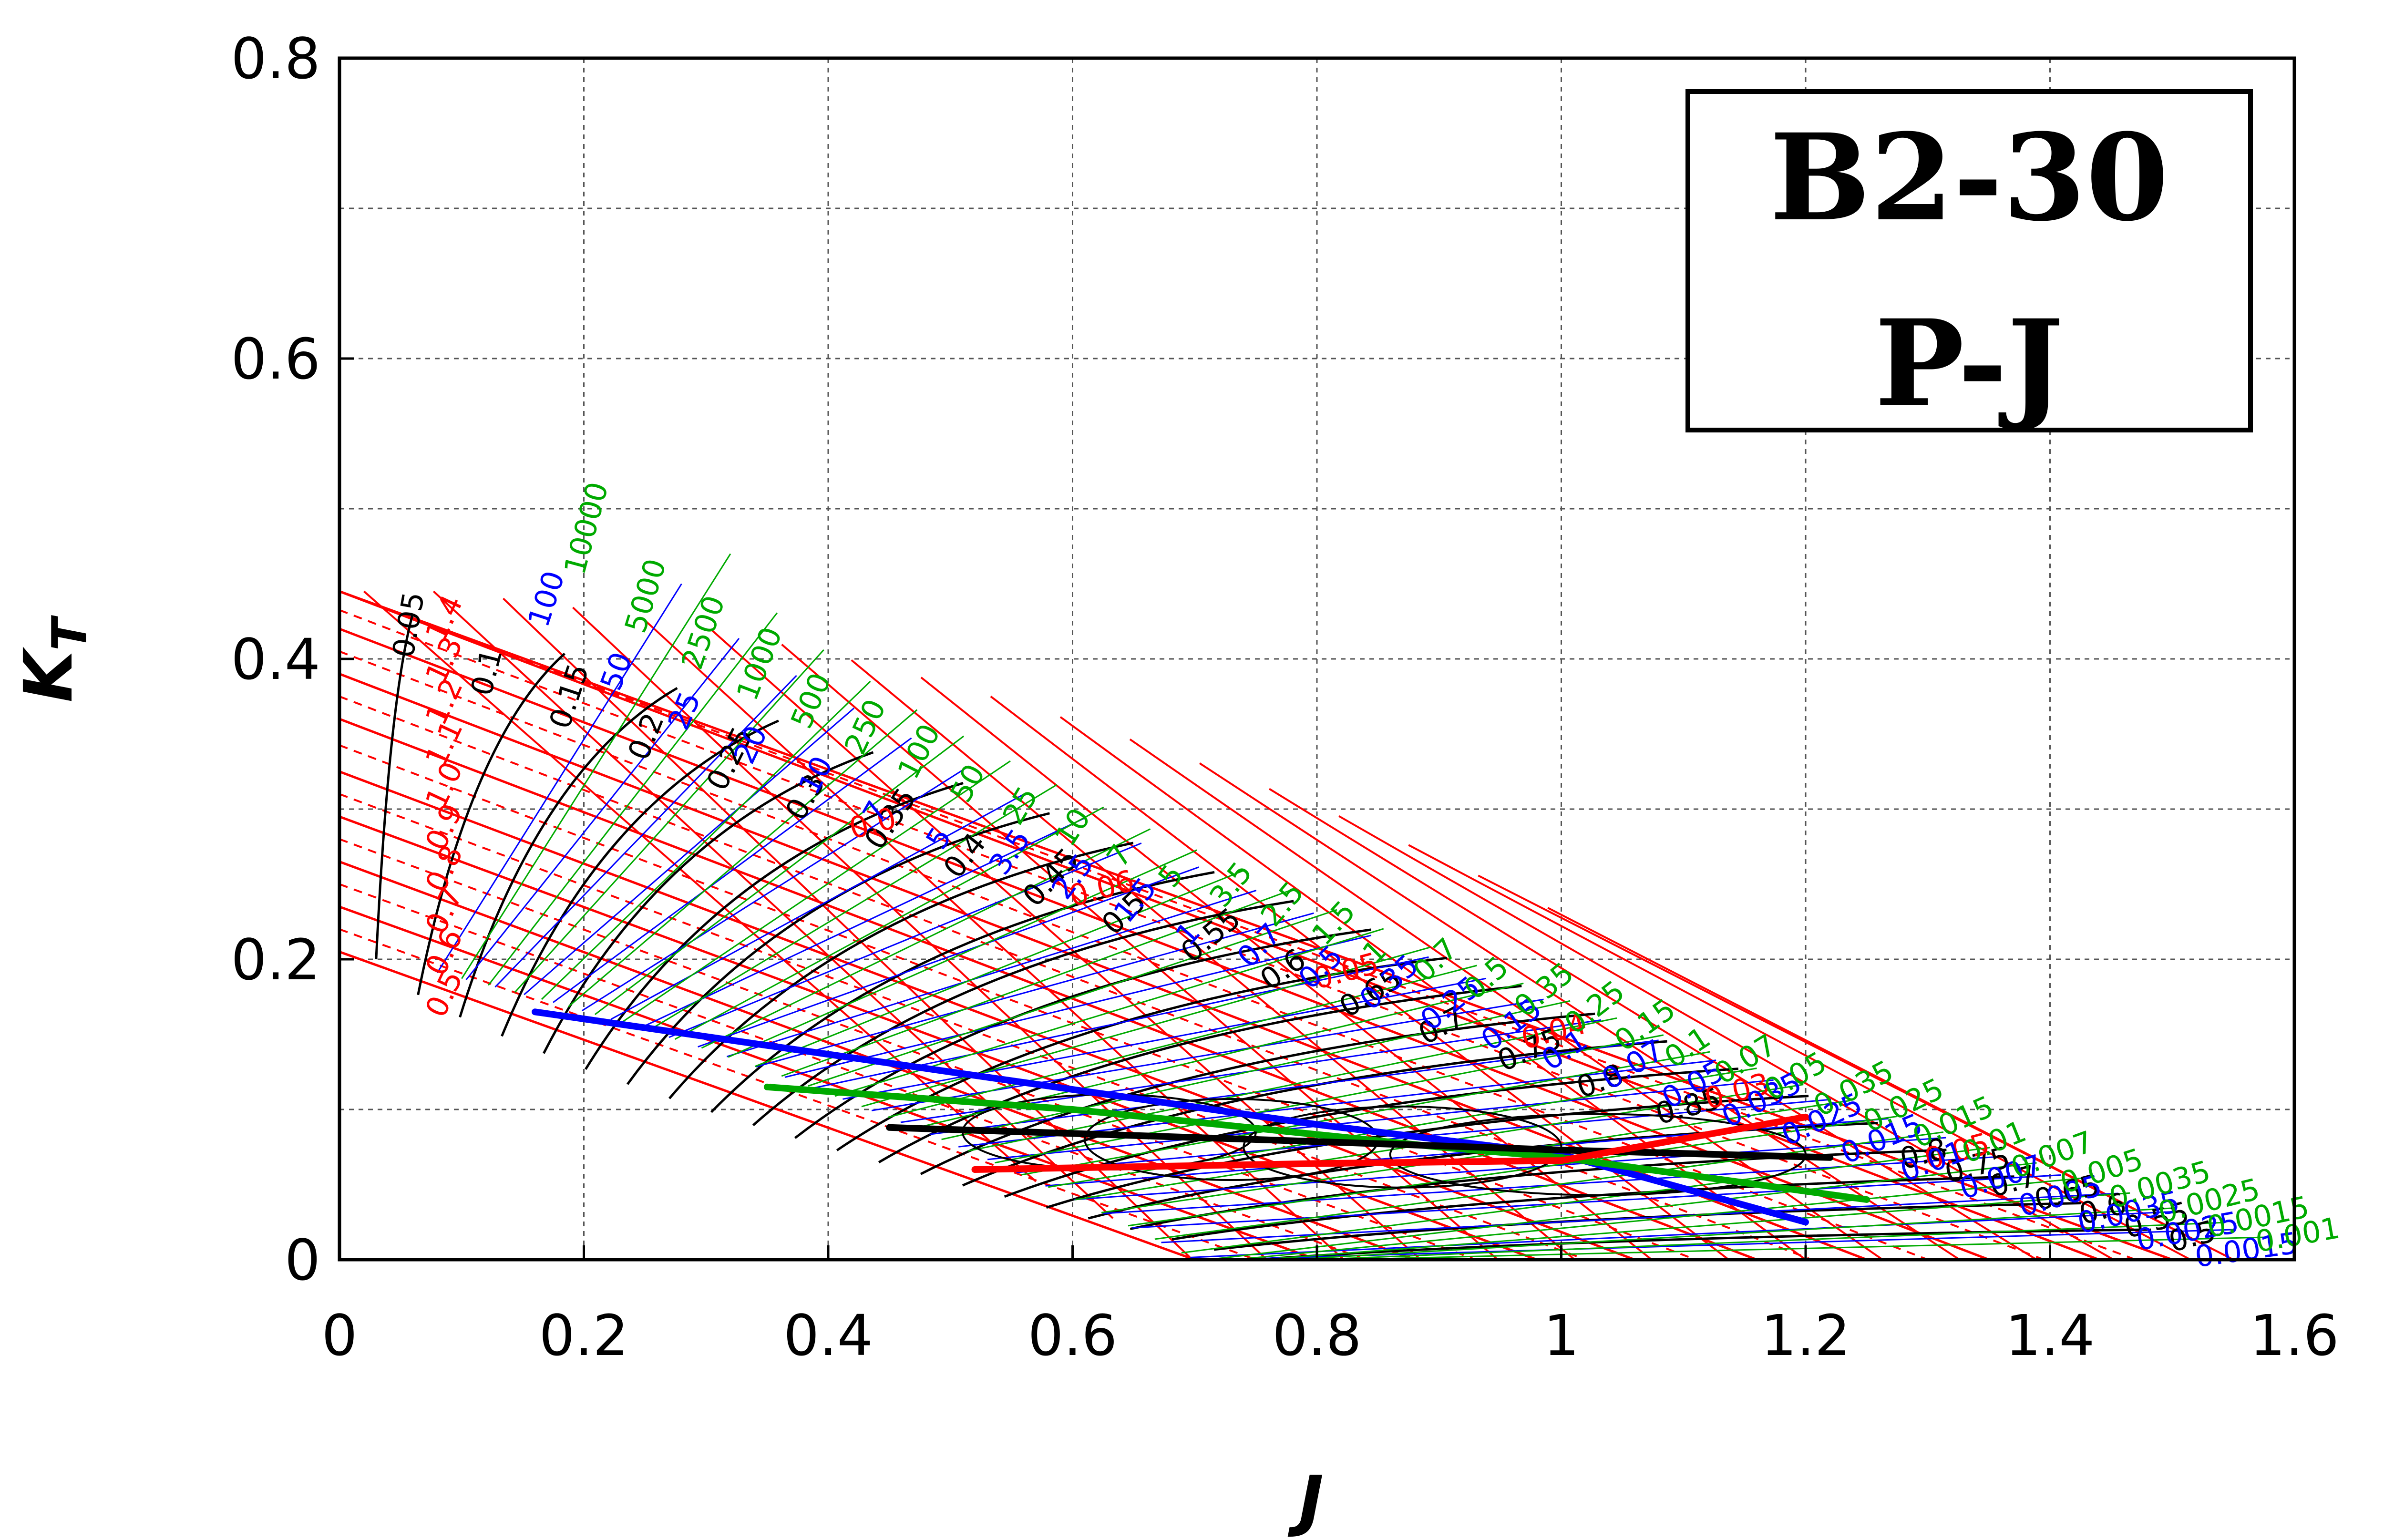 The image size is (2384, 1540). What do you see at coordinates (828, 1335) in the screenshot?
I see `x-tick-label: 0.4` at bounding box center [828, 1335].